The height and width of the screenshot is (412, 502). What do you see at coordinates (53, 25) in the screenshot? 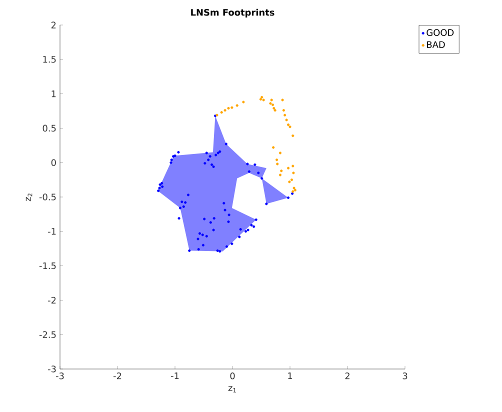
I see `y-tick-label: 2` at bounding box center [53, 25].